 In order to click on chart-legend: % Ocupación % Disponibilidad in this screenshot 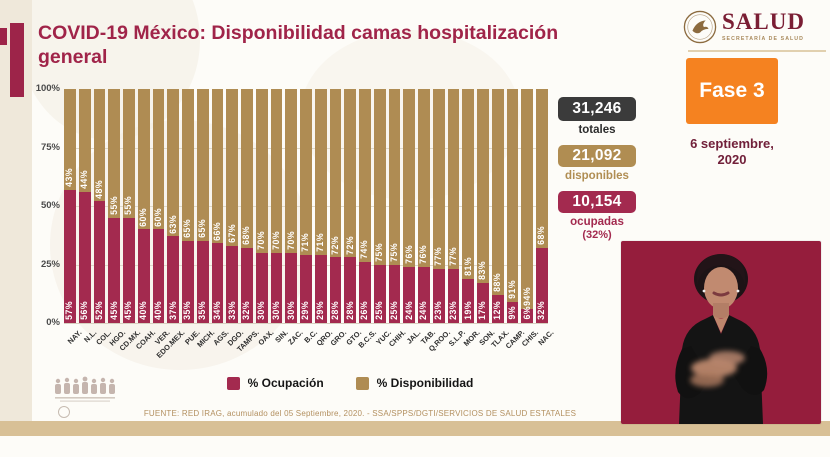, I will do `click(350, 383)`.